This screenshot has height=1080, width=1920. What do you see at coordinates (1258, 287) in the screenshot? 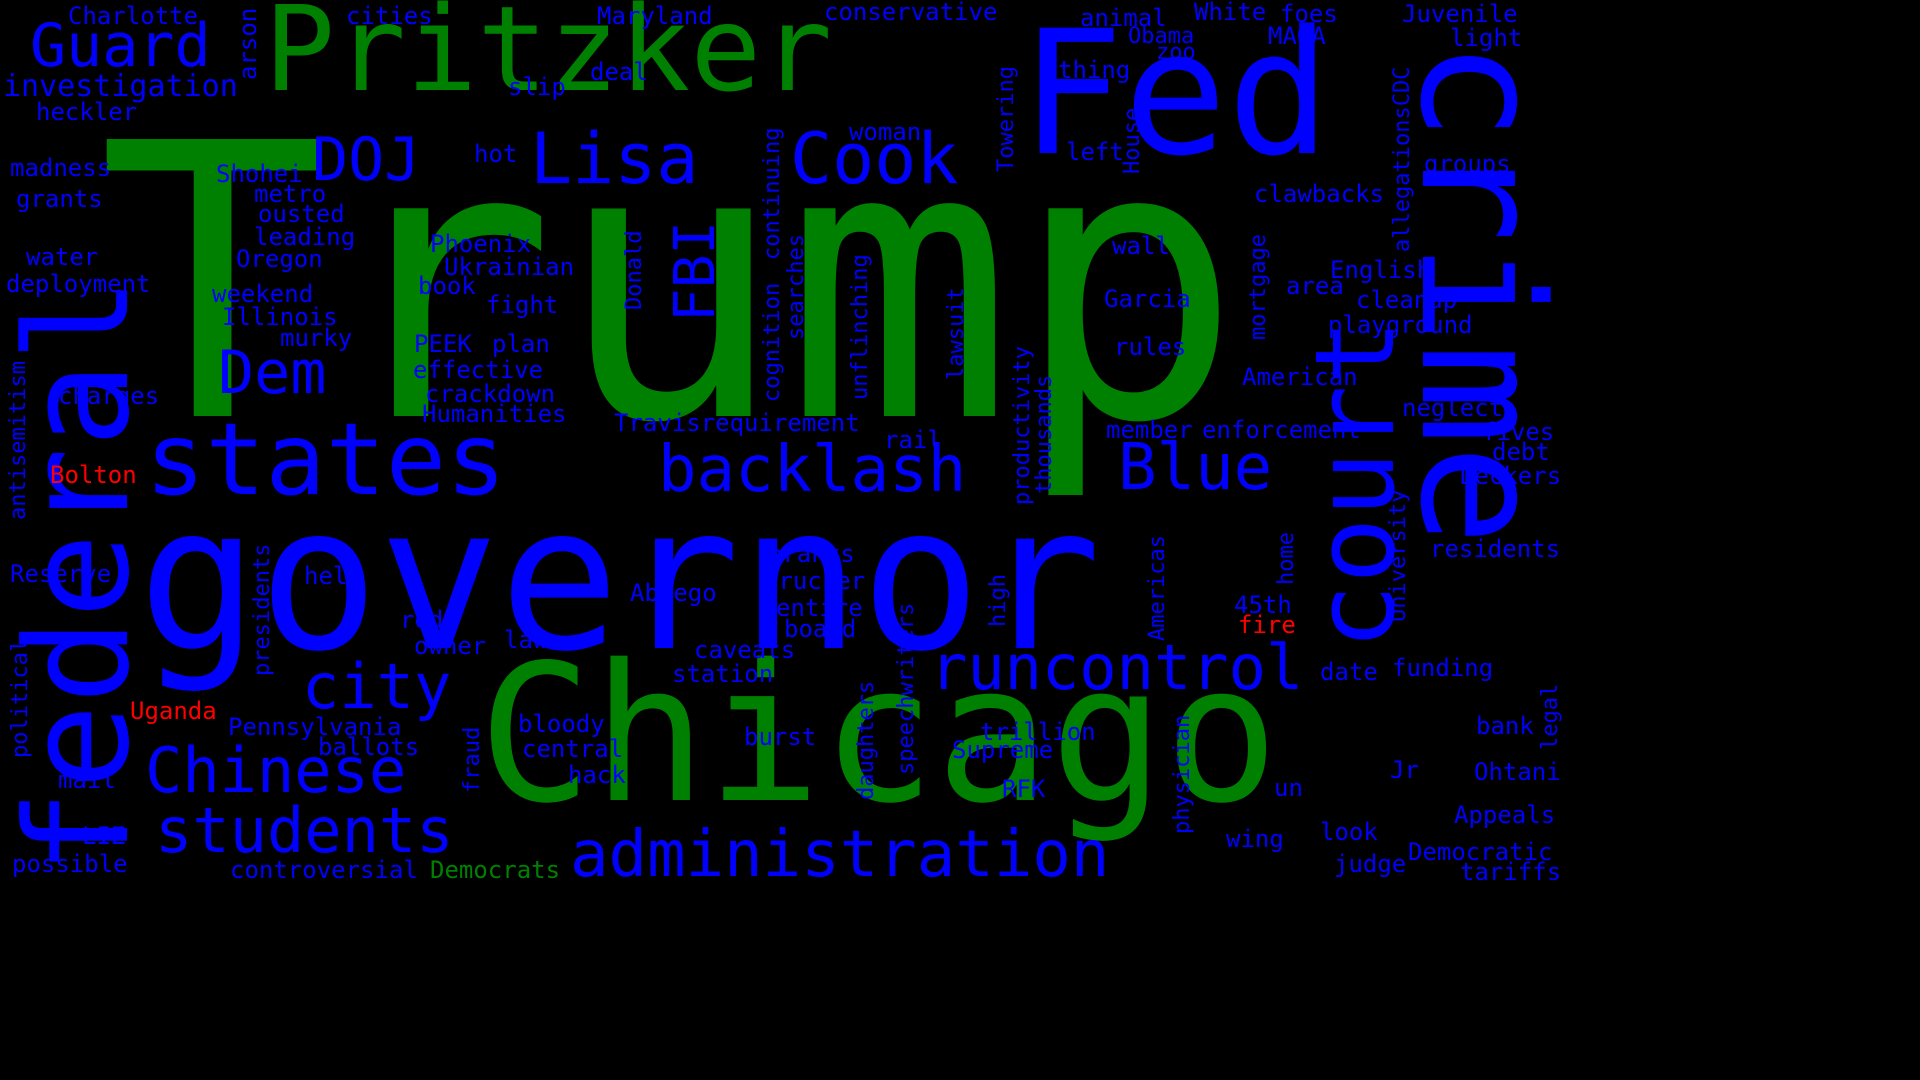
I see `word-mortgage: mortgage` at bounding box center [1258, 287].